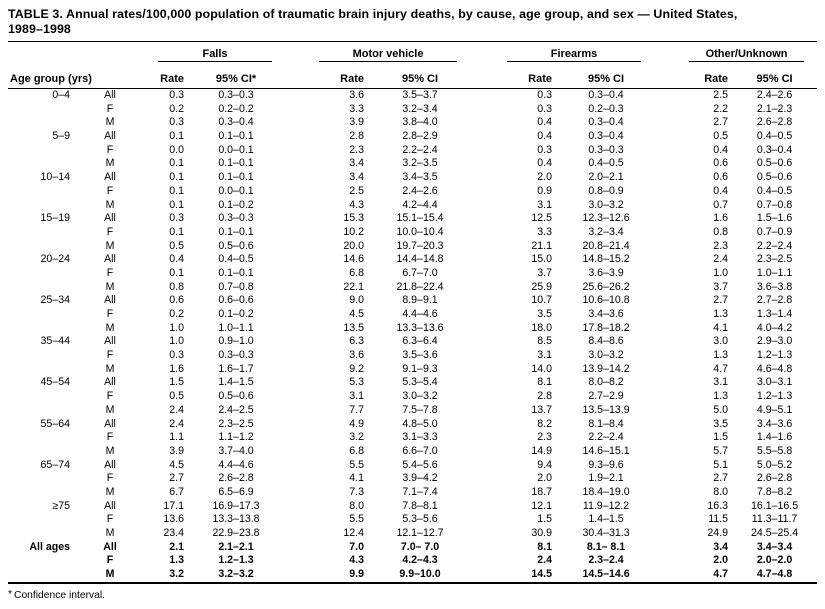  Describe the element at coordinates (236, 341) in the screenshot. I see `falls-ci-cell: 0.9–1.0` at that location.